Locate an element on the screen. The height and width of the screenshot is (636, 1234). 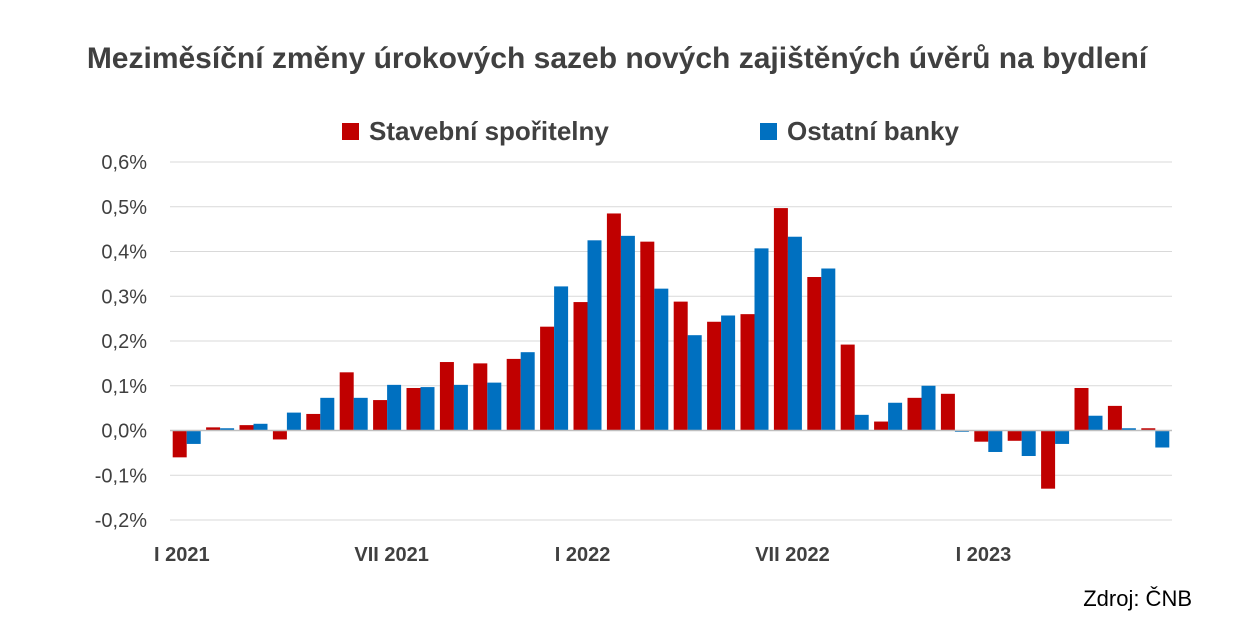
legend-item-stavebni: Stavební spořitelny is located at coordinates (475, 131).